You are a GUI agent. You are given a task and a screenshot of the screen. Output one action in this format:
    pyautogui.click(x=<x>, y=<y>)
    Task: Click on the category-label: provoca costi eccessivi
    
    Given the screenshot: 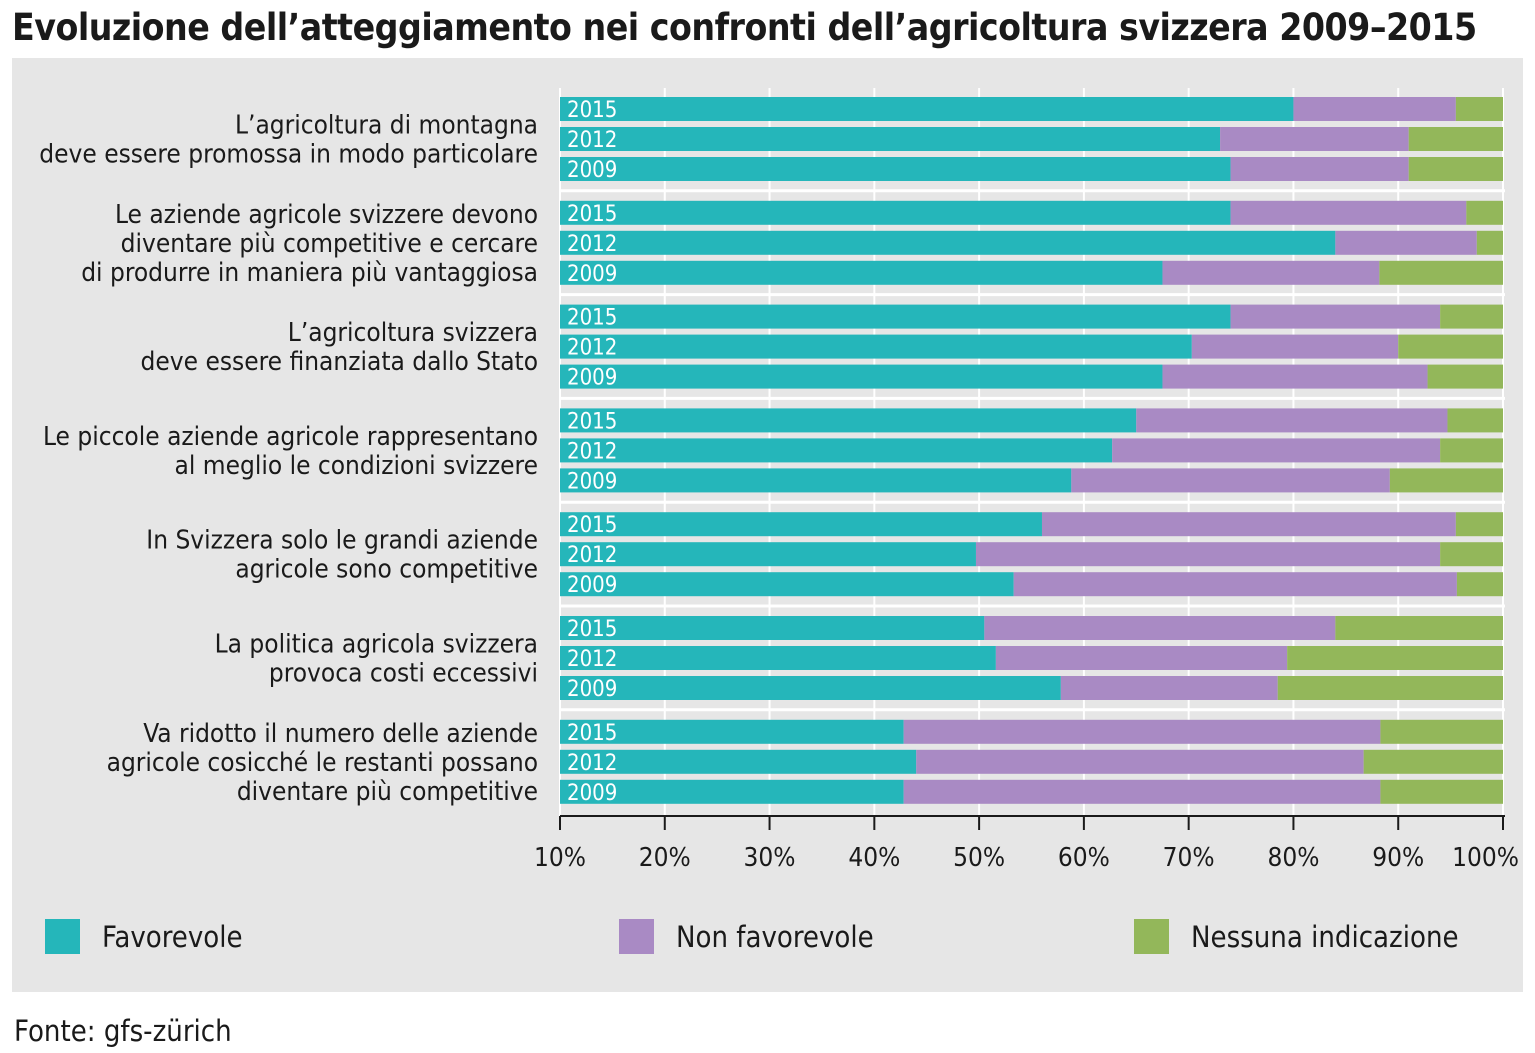 What is the action you would take?
    pyautogui.click(x=403, y=674)
    